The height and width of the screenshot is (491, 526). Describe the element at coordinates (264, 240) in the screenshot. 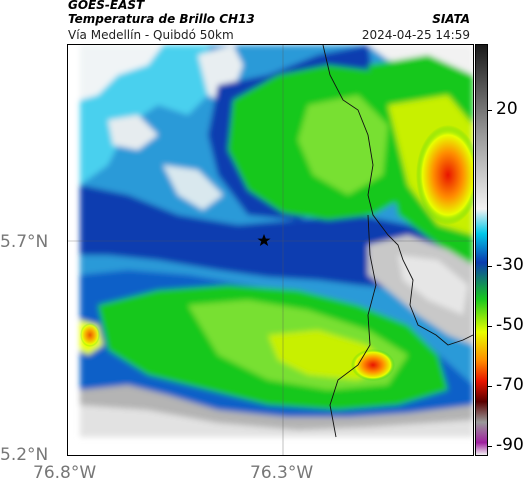

I see `star-icon` at that location.